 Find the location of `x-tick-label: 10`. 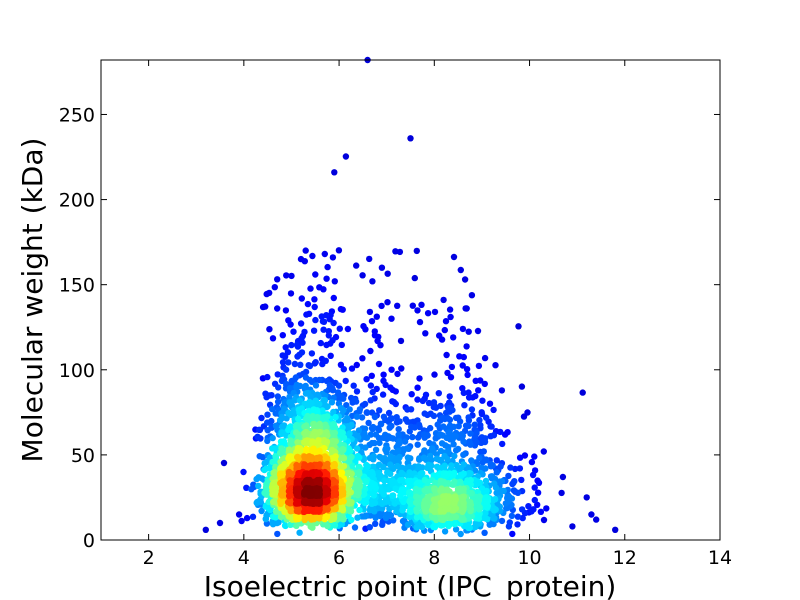

x-tick-label: 10 is located at coordinates (529, 558).